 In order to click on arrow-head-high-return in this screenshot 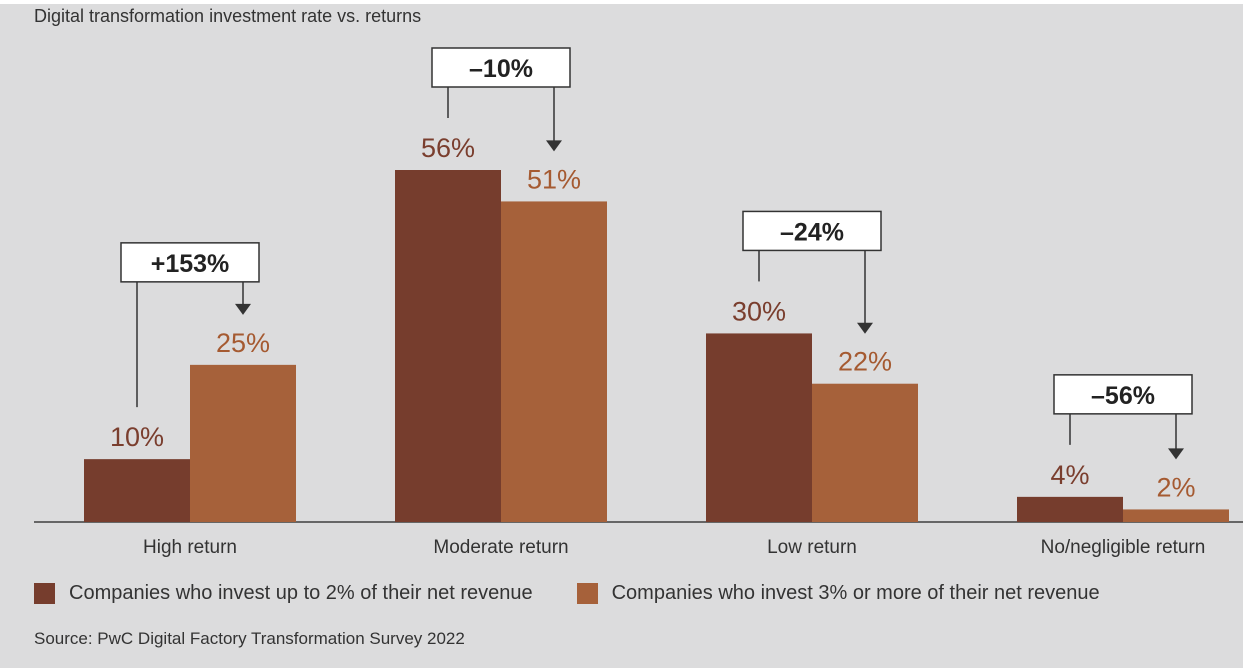, I will do `click(243, 309)`.